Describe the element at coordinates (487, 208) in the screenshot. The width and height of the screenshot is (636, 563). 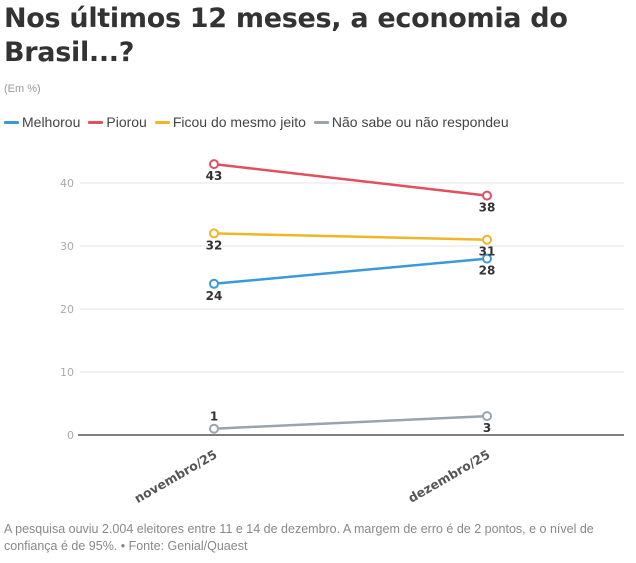
I see `data-label: 38` at that location.